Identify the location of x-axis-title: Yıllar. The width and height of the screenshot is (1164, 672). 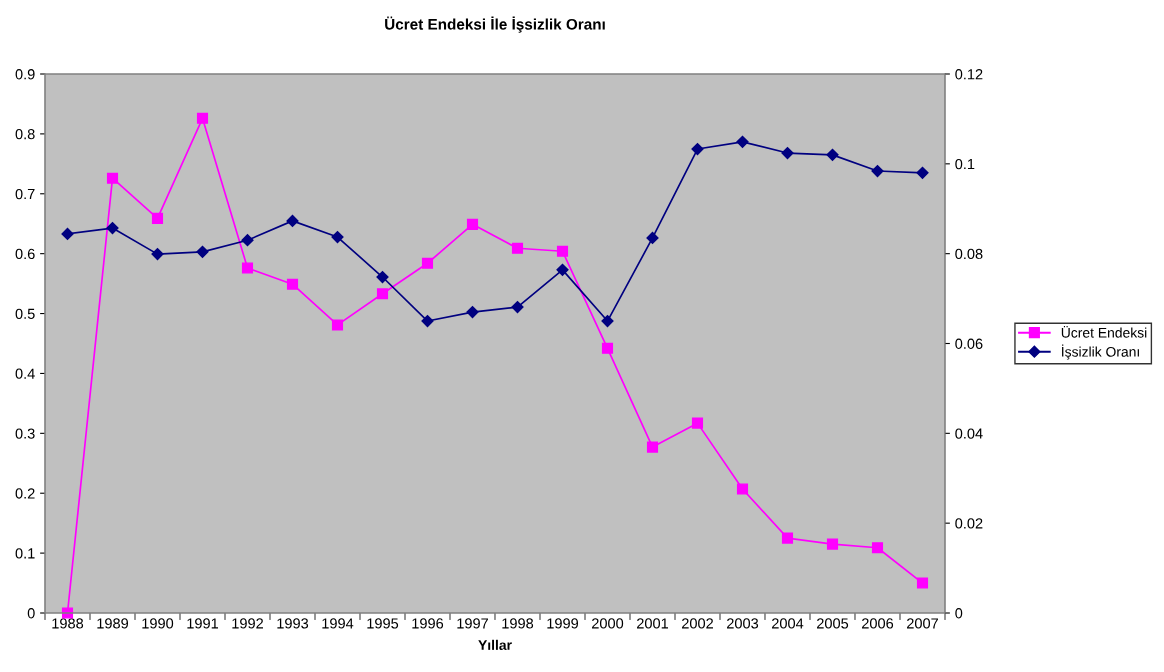
(495, 644).